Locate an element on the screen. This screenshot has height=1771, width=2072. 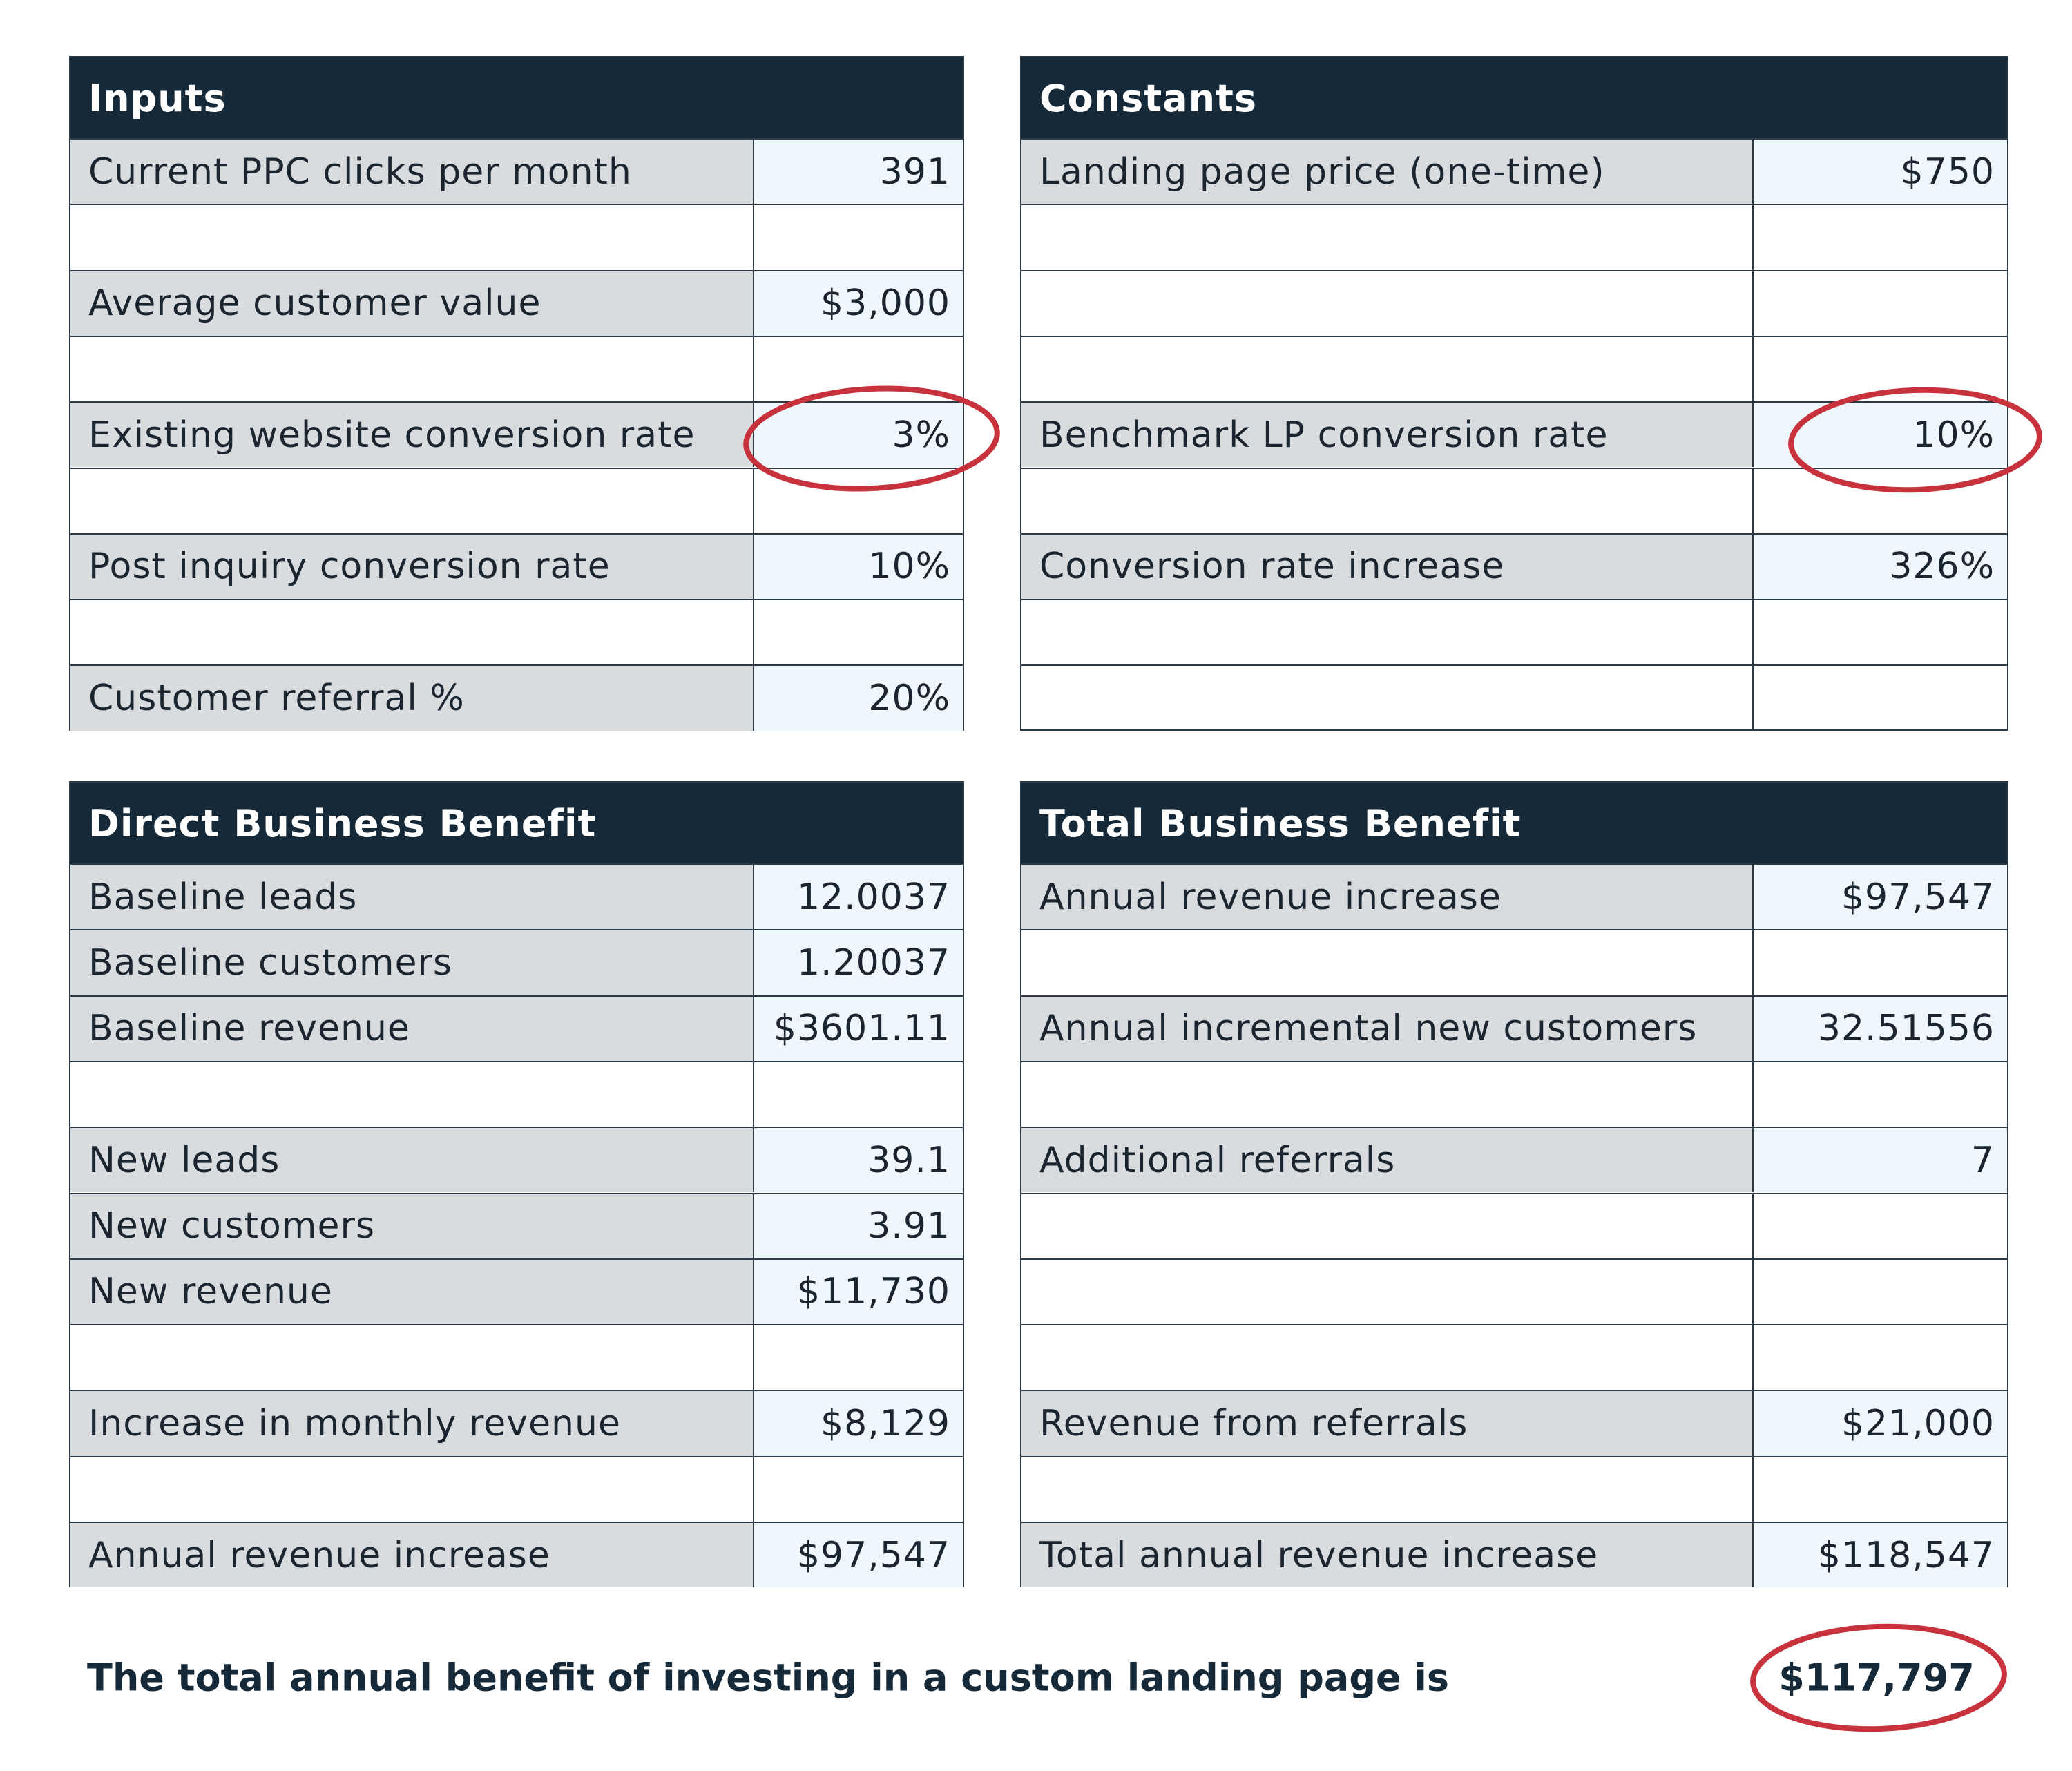
row-label: Annual incremental new customers is located at coordinates (1386, 1028).